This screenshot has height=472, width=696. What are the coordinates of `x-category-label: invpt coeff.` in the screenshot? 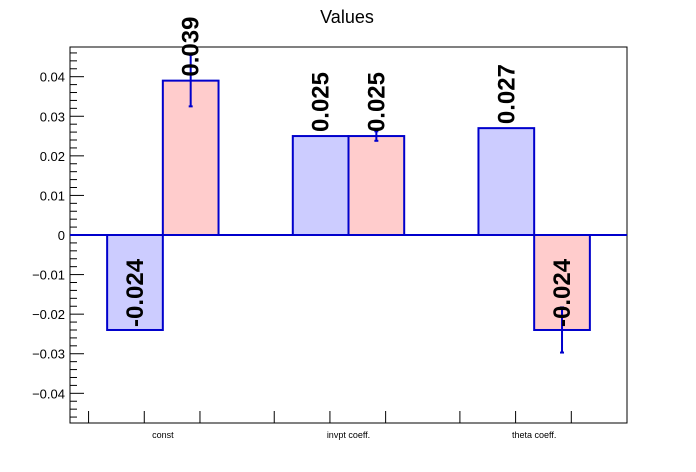 It's located at (348, 435).